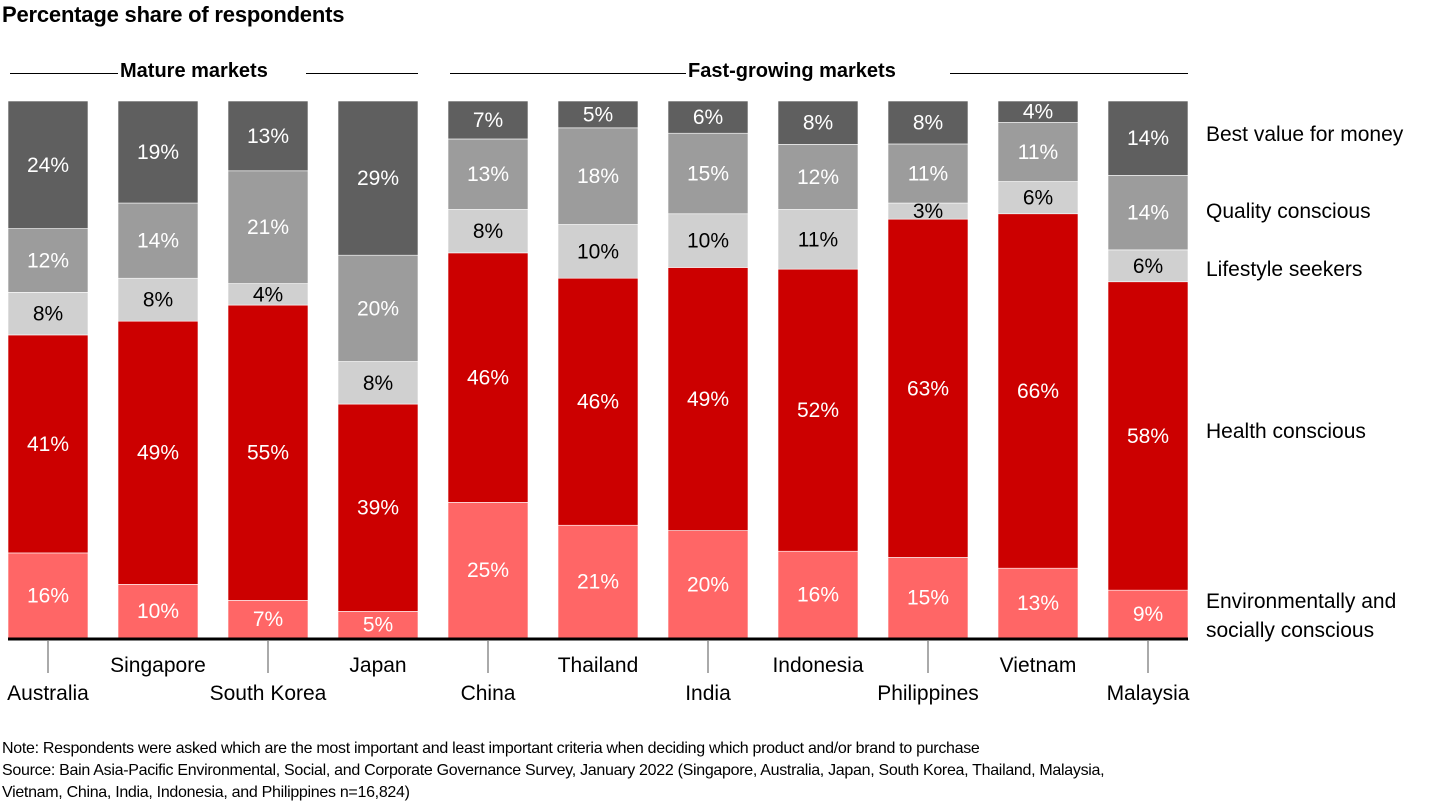 The height and width of the screenshot is (810, 1440). I want to click on bar-segment-singapore-best-value-for-money, so click(158, 152).